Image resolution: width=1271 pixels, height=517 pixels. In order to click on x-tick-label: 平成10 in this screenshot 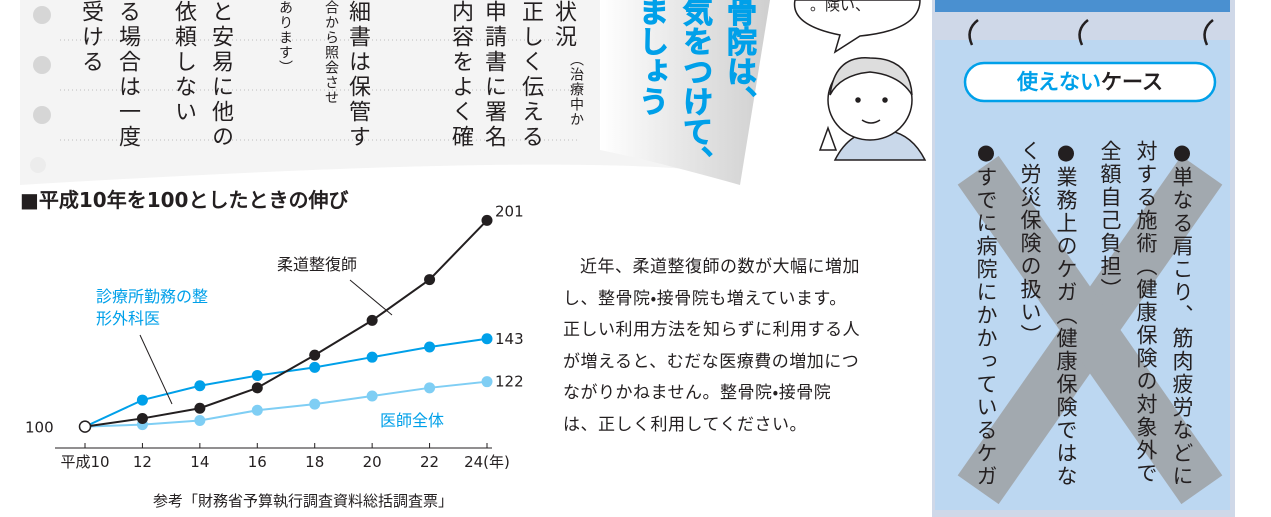, I will do `click(84, 462)`.